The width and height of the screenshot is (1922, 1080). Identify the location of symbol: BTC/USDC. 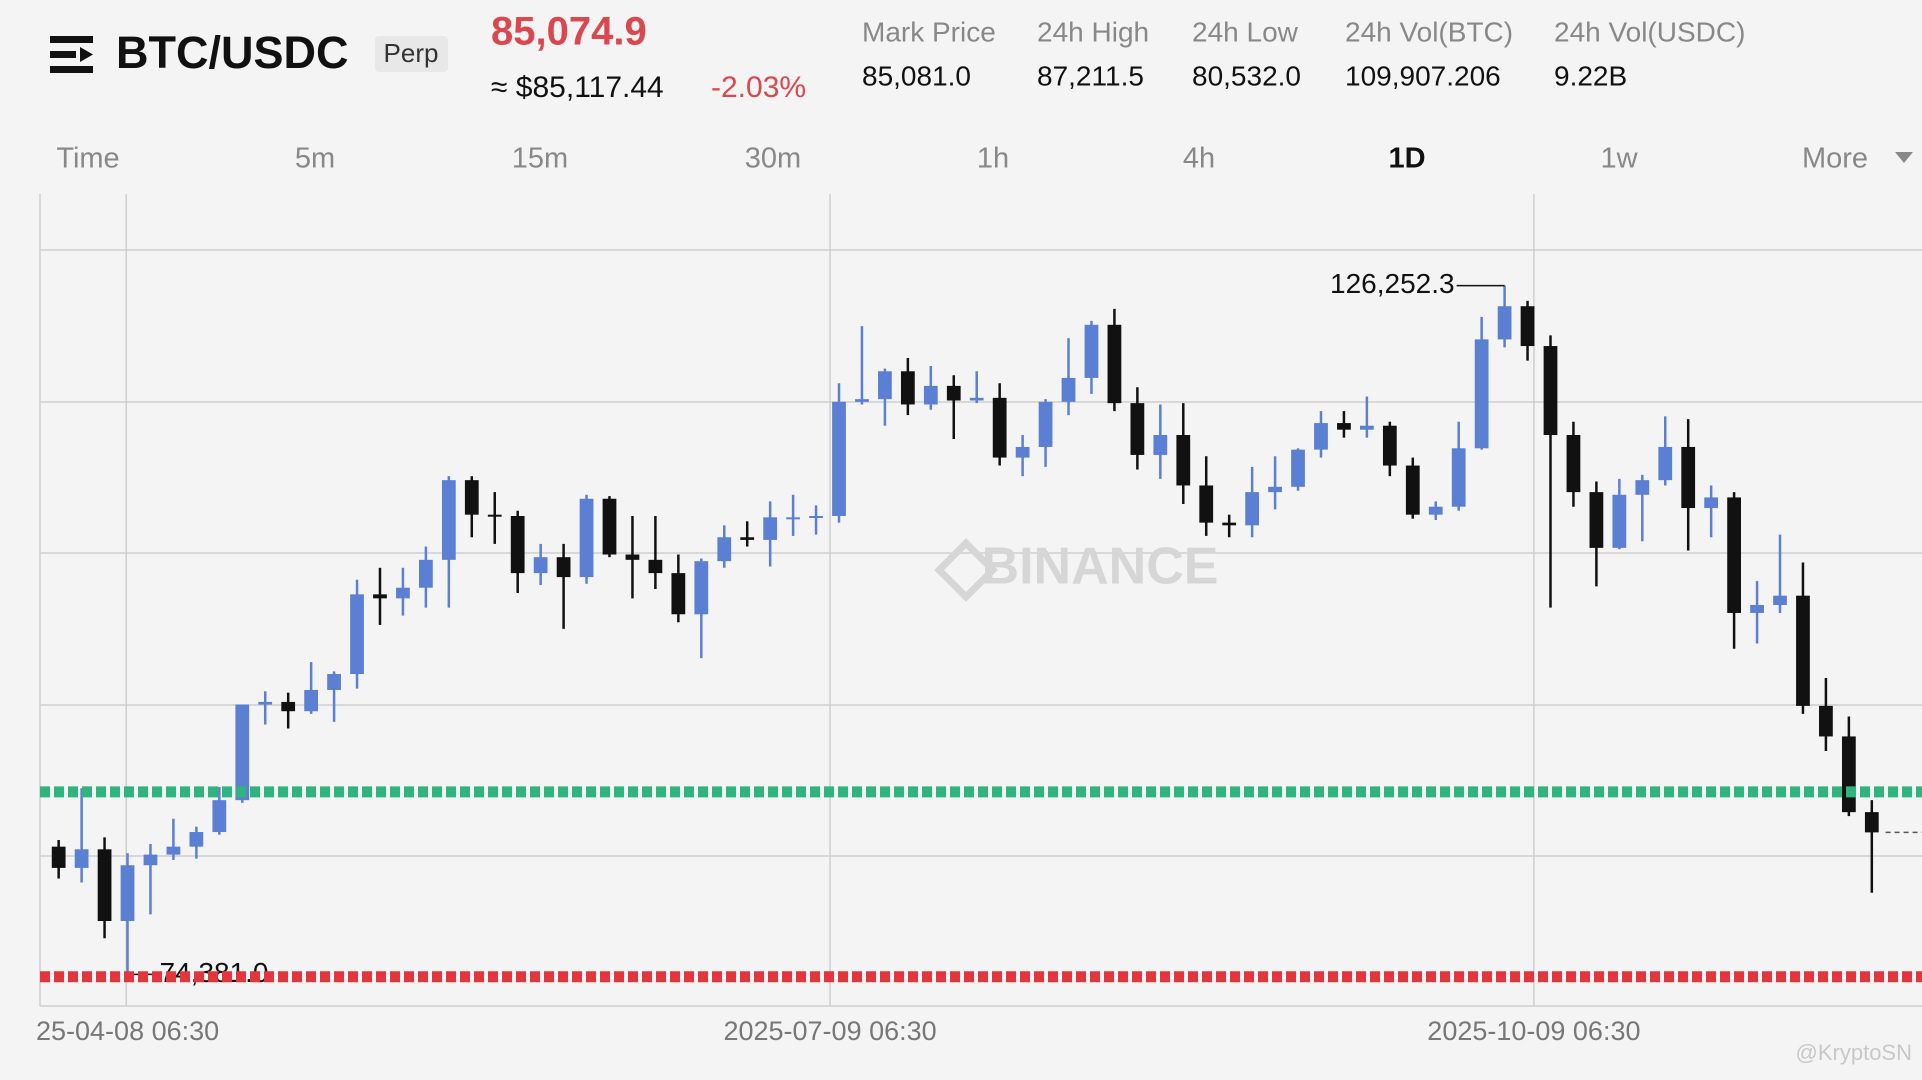
(232, 52).